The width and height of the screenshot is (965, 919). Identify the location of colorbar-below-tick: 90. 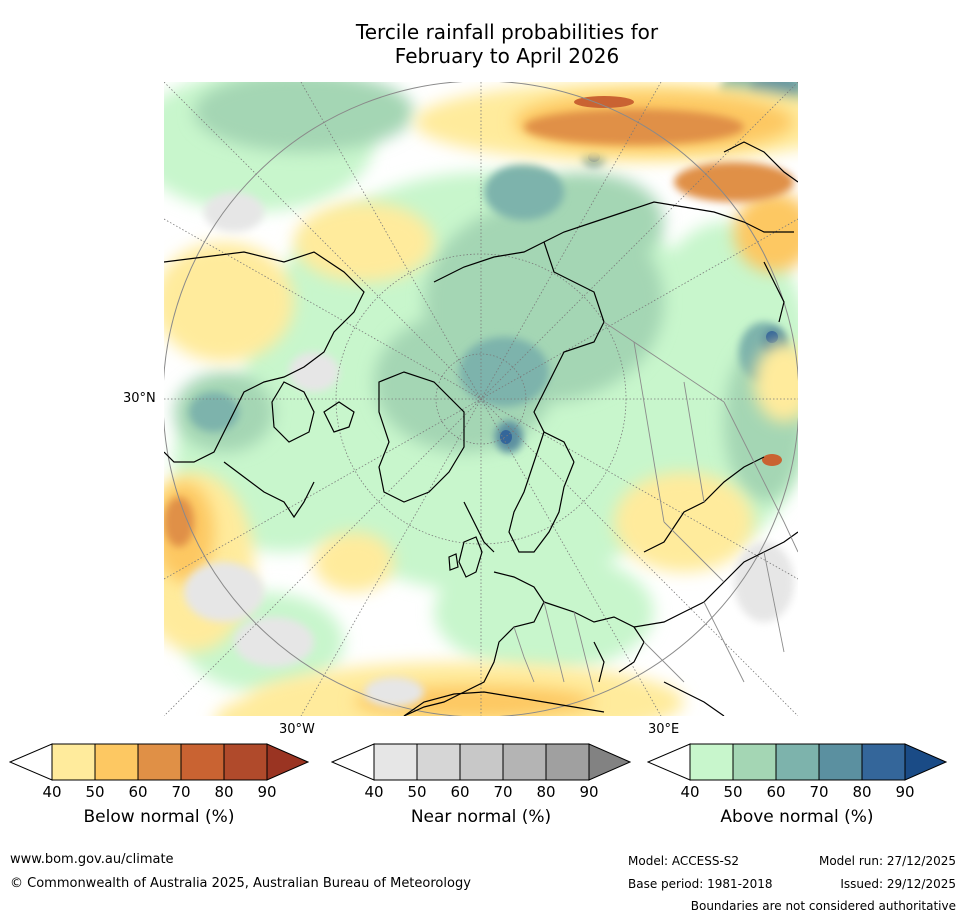
(267, 792).